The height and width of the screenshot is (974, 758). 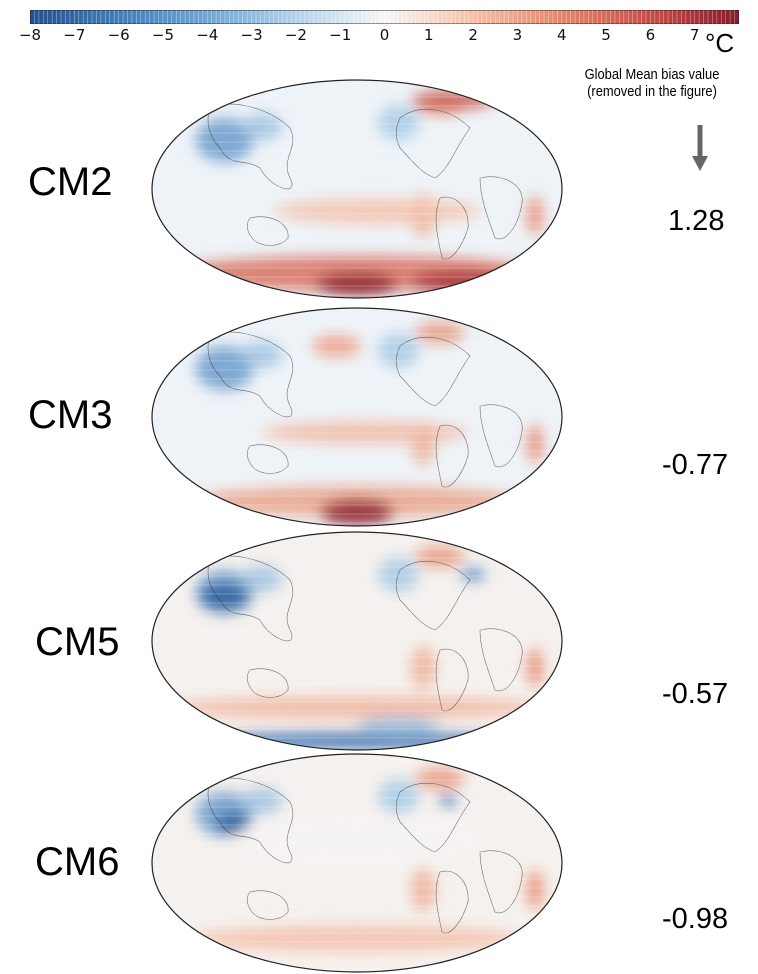 What do you see at coordinates (77, 862) in the screenshot?
I see `model-label: CM6` at bounding box center [77, 862].